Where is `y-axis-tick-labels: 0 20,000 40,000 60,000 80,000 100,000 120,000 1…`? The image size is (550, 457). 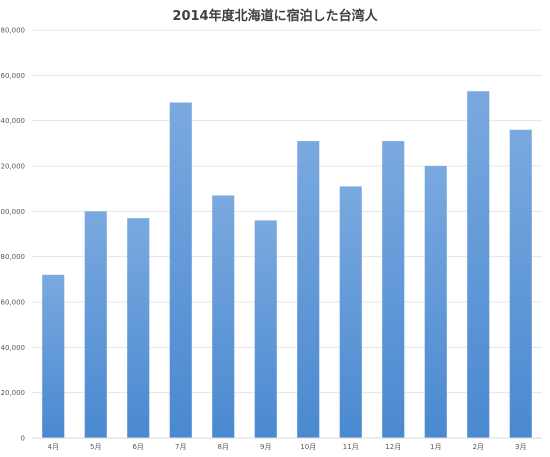 y-axis-tick-labels: 0 20,000 40,000 60,000 80,000 100,000 120,000 1… is located at coordinates (12, 235).